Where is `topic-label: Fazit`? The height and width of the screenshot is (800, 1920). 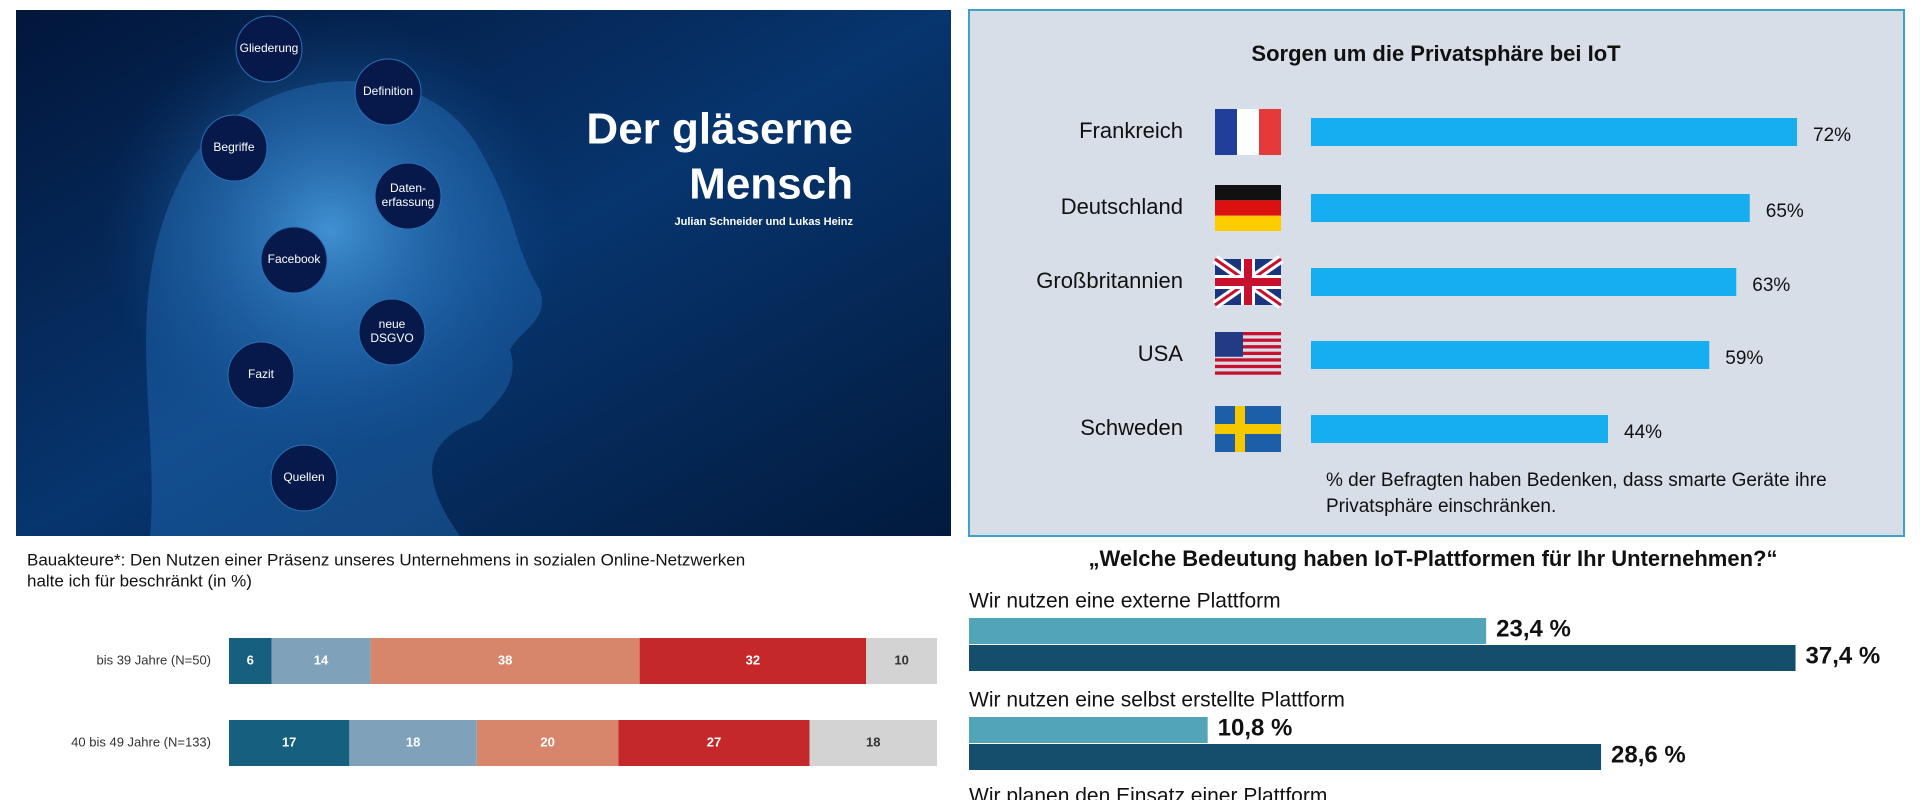
topic-label: Fazit is located at coordinates (261, 374).